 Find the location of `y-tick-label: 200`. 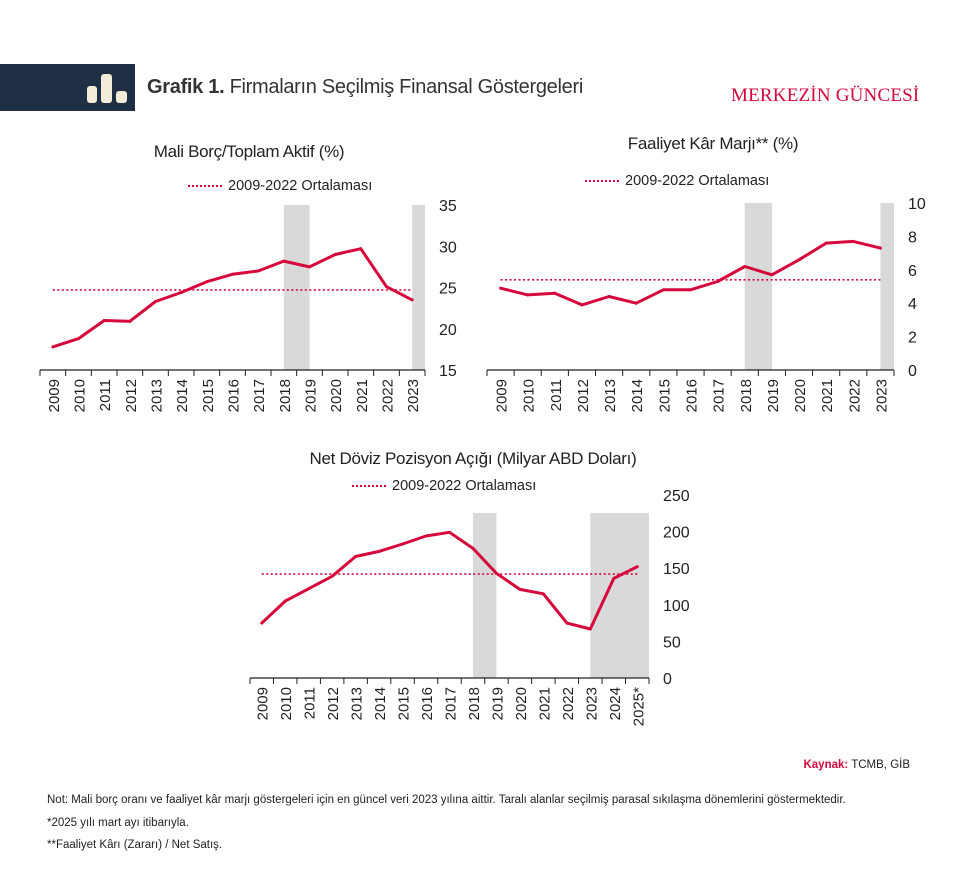

y-tick-label: 200 is located at coordinates (676, 533).